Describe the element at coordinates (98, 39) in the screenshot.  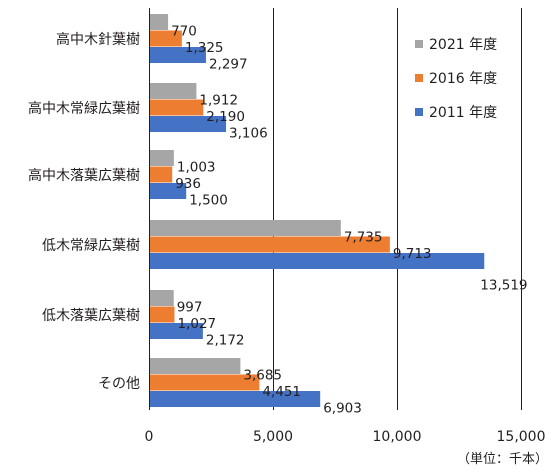
I see `category-label: 高中木針葉樹` at that location.